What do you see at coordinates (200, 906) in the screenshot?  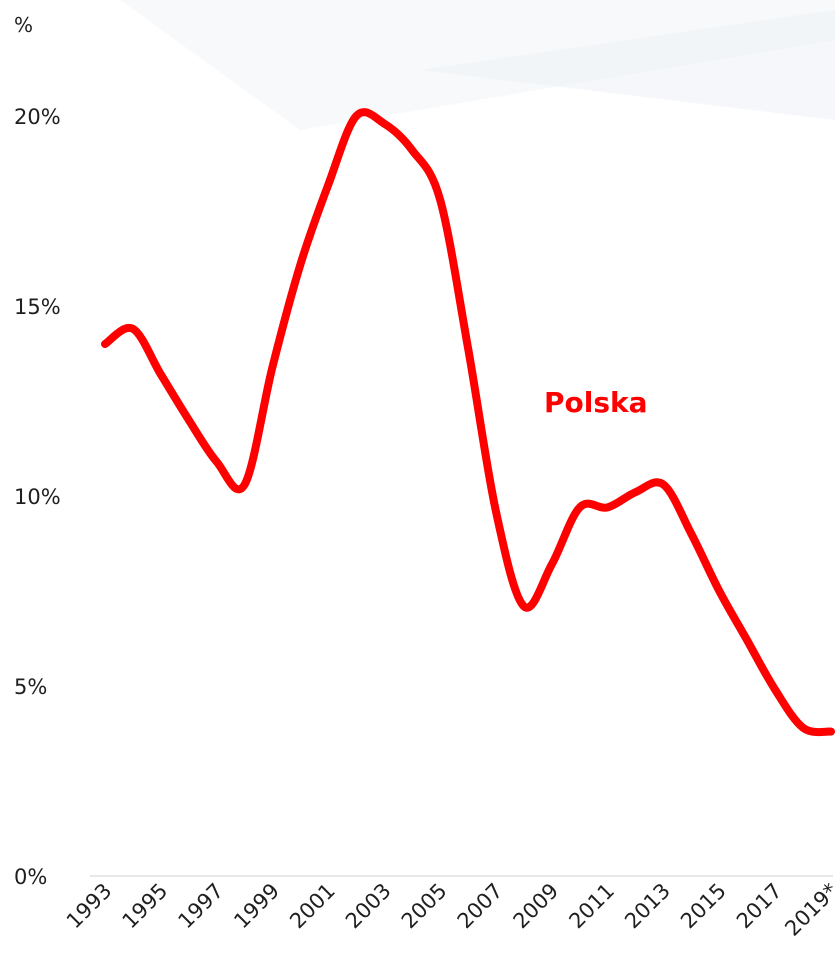 I see `x-tick-label: 1997` at bounding box center [200, 906].